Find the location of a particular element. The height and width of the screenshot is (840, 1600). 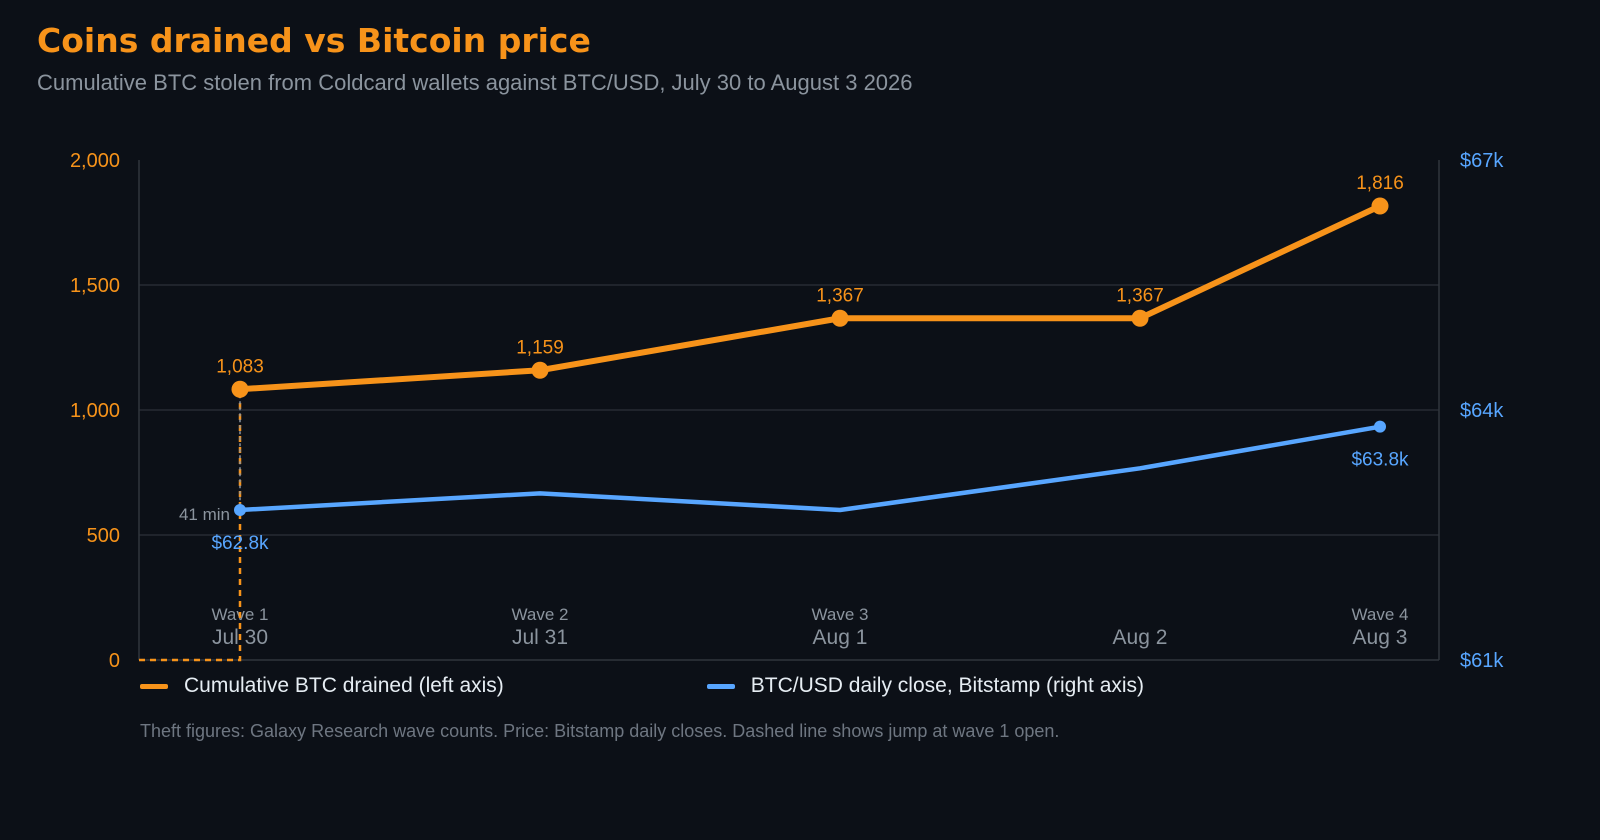

legend-swatch-btc-price is located at coordinates (720, 686).